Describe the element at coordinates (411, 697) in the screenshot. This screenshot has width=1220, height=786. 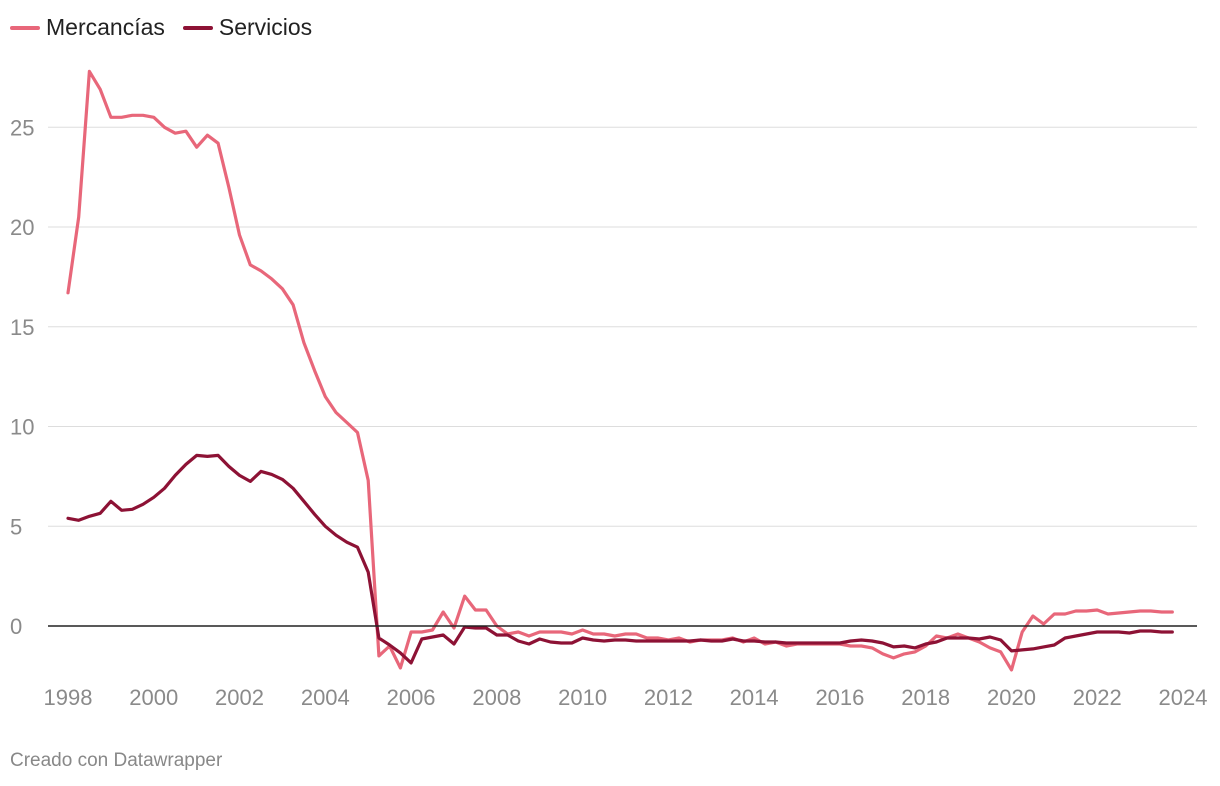
I see `x-tick-label-2006: 2006` at that location.